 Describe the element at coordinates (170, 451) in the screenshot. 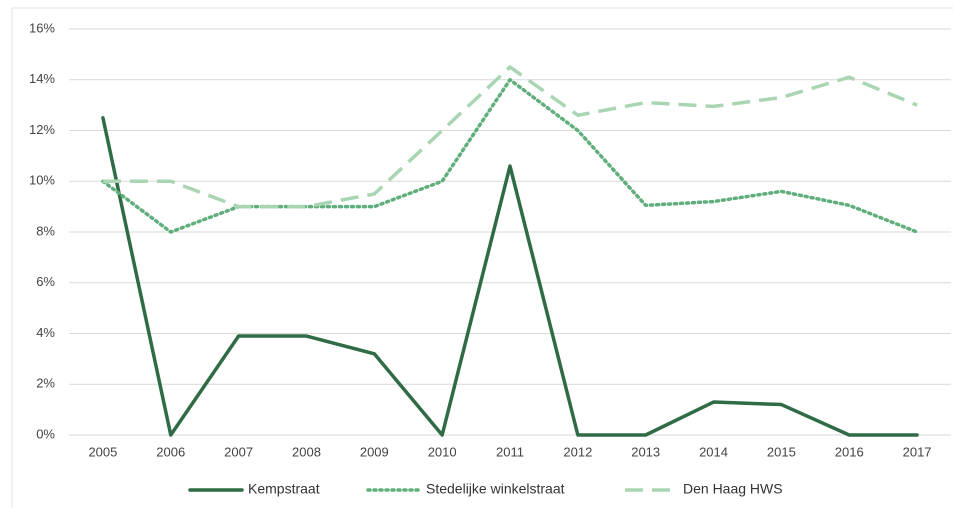

I see `x-tick-label: 2006` at that location.